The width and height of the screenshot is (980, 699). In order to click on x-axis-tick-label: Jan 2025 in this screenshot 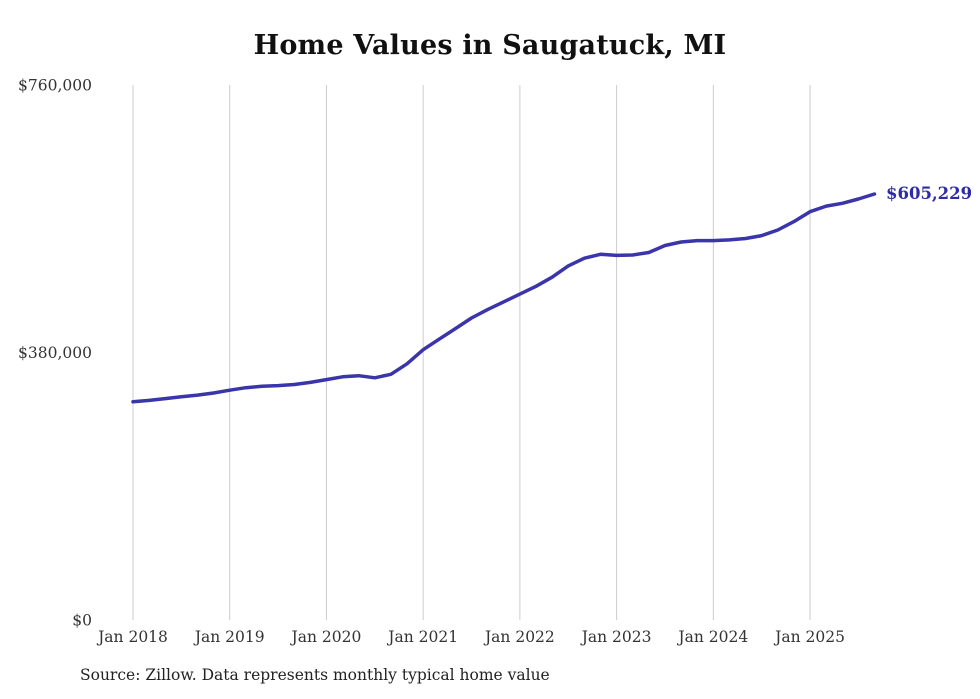, I will do `click(809, 637)`.